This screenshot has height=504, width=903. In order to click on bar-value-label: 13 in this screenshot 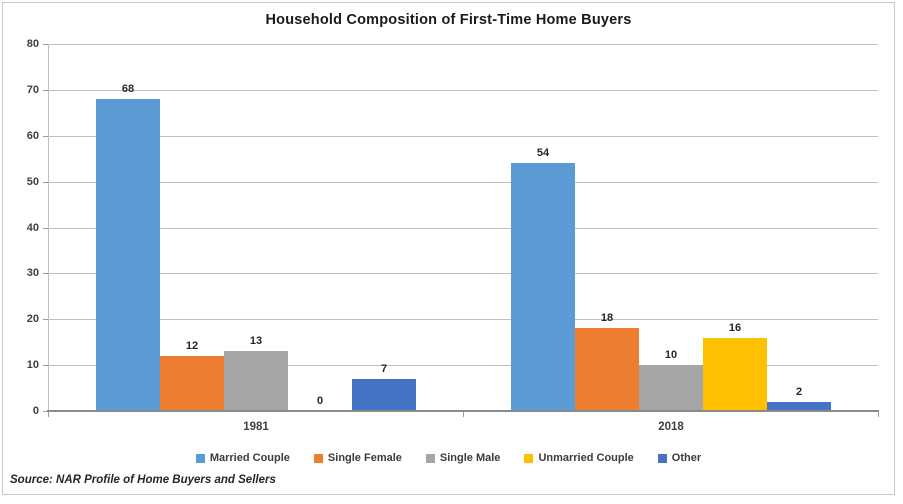, I will do `click(256, 341)`.